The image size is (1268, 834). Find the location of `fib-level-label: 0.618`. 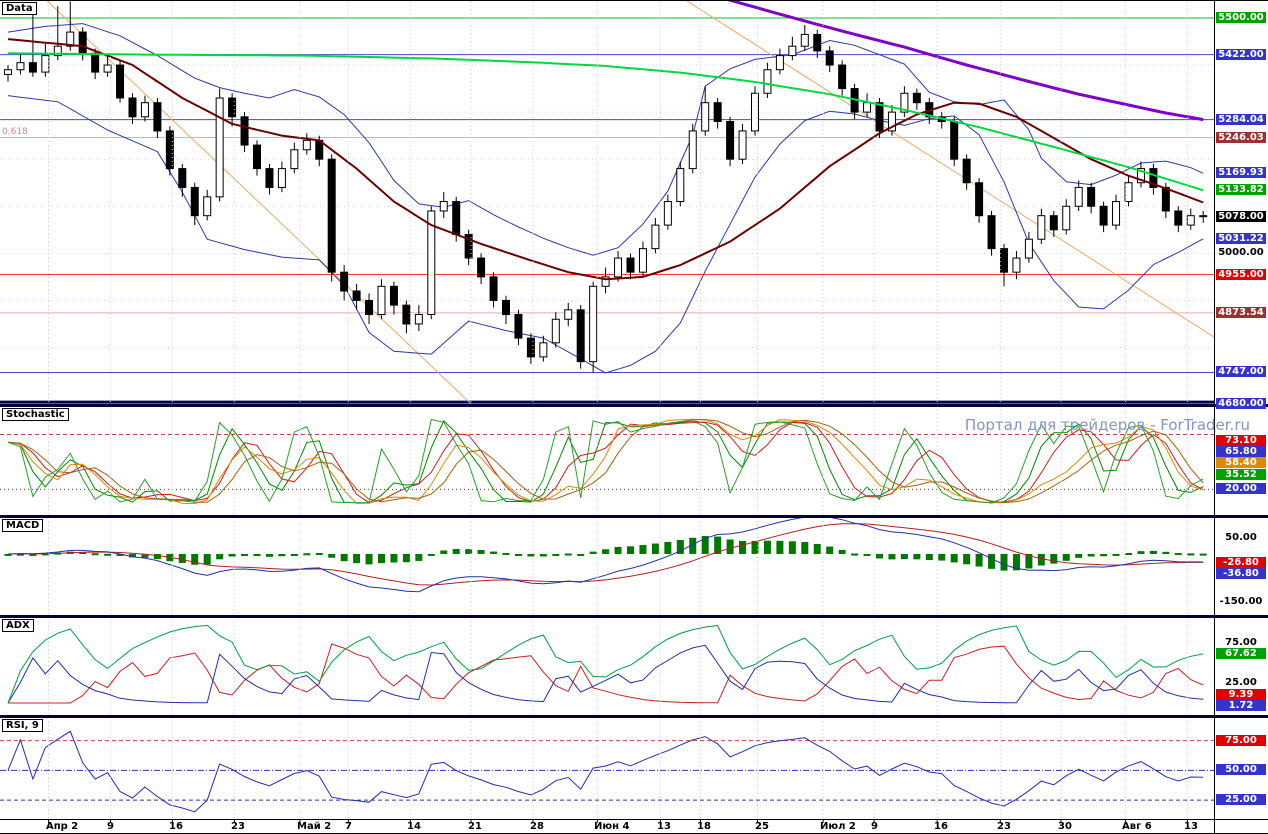

fib-level-label: 0.618 is located at coordinates (15, 132).